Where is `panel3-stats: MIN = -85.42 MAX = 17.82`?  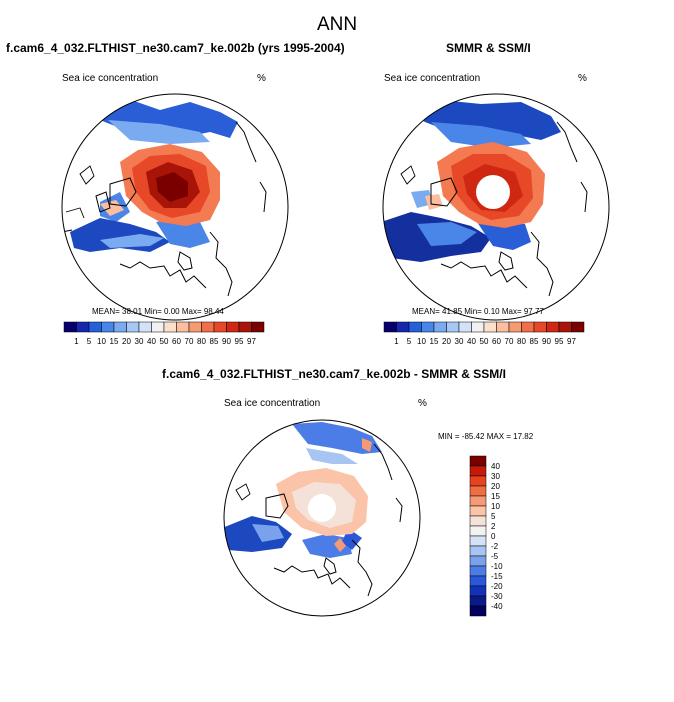 panel3-stats: MIN = -85.42 MAX = 17.82 is located at coordinates (486, 436).